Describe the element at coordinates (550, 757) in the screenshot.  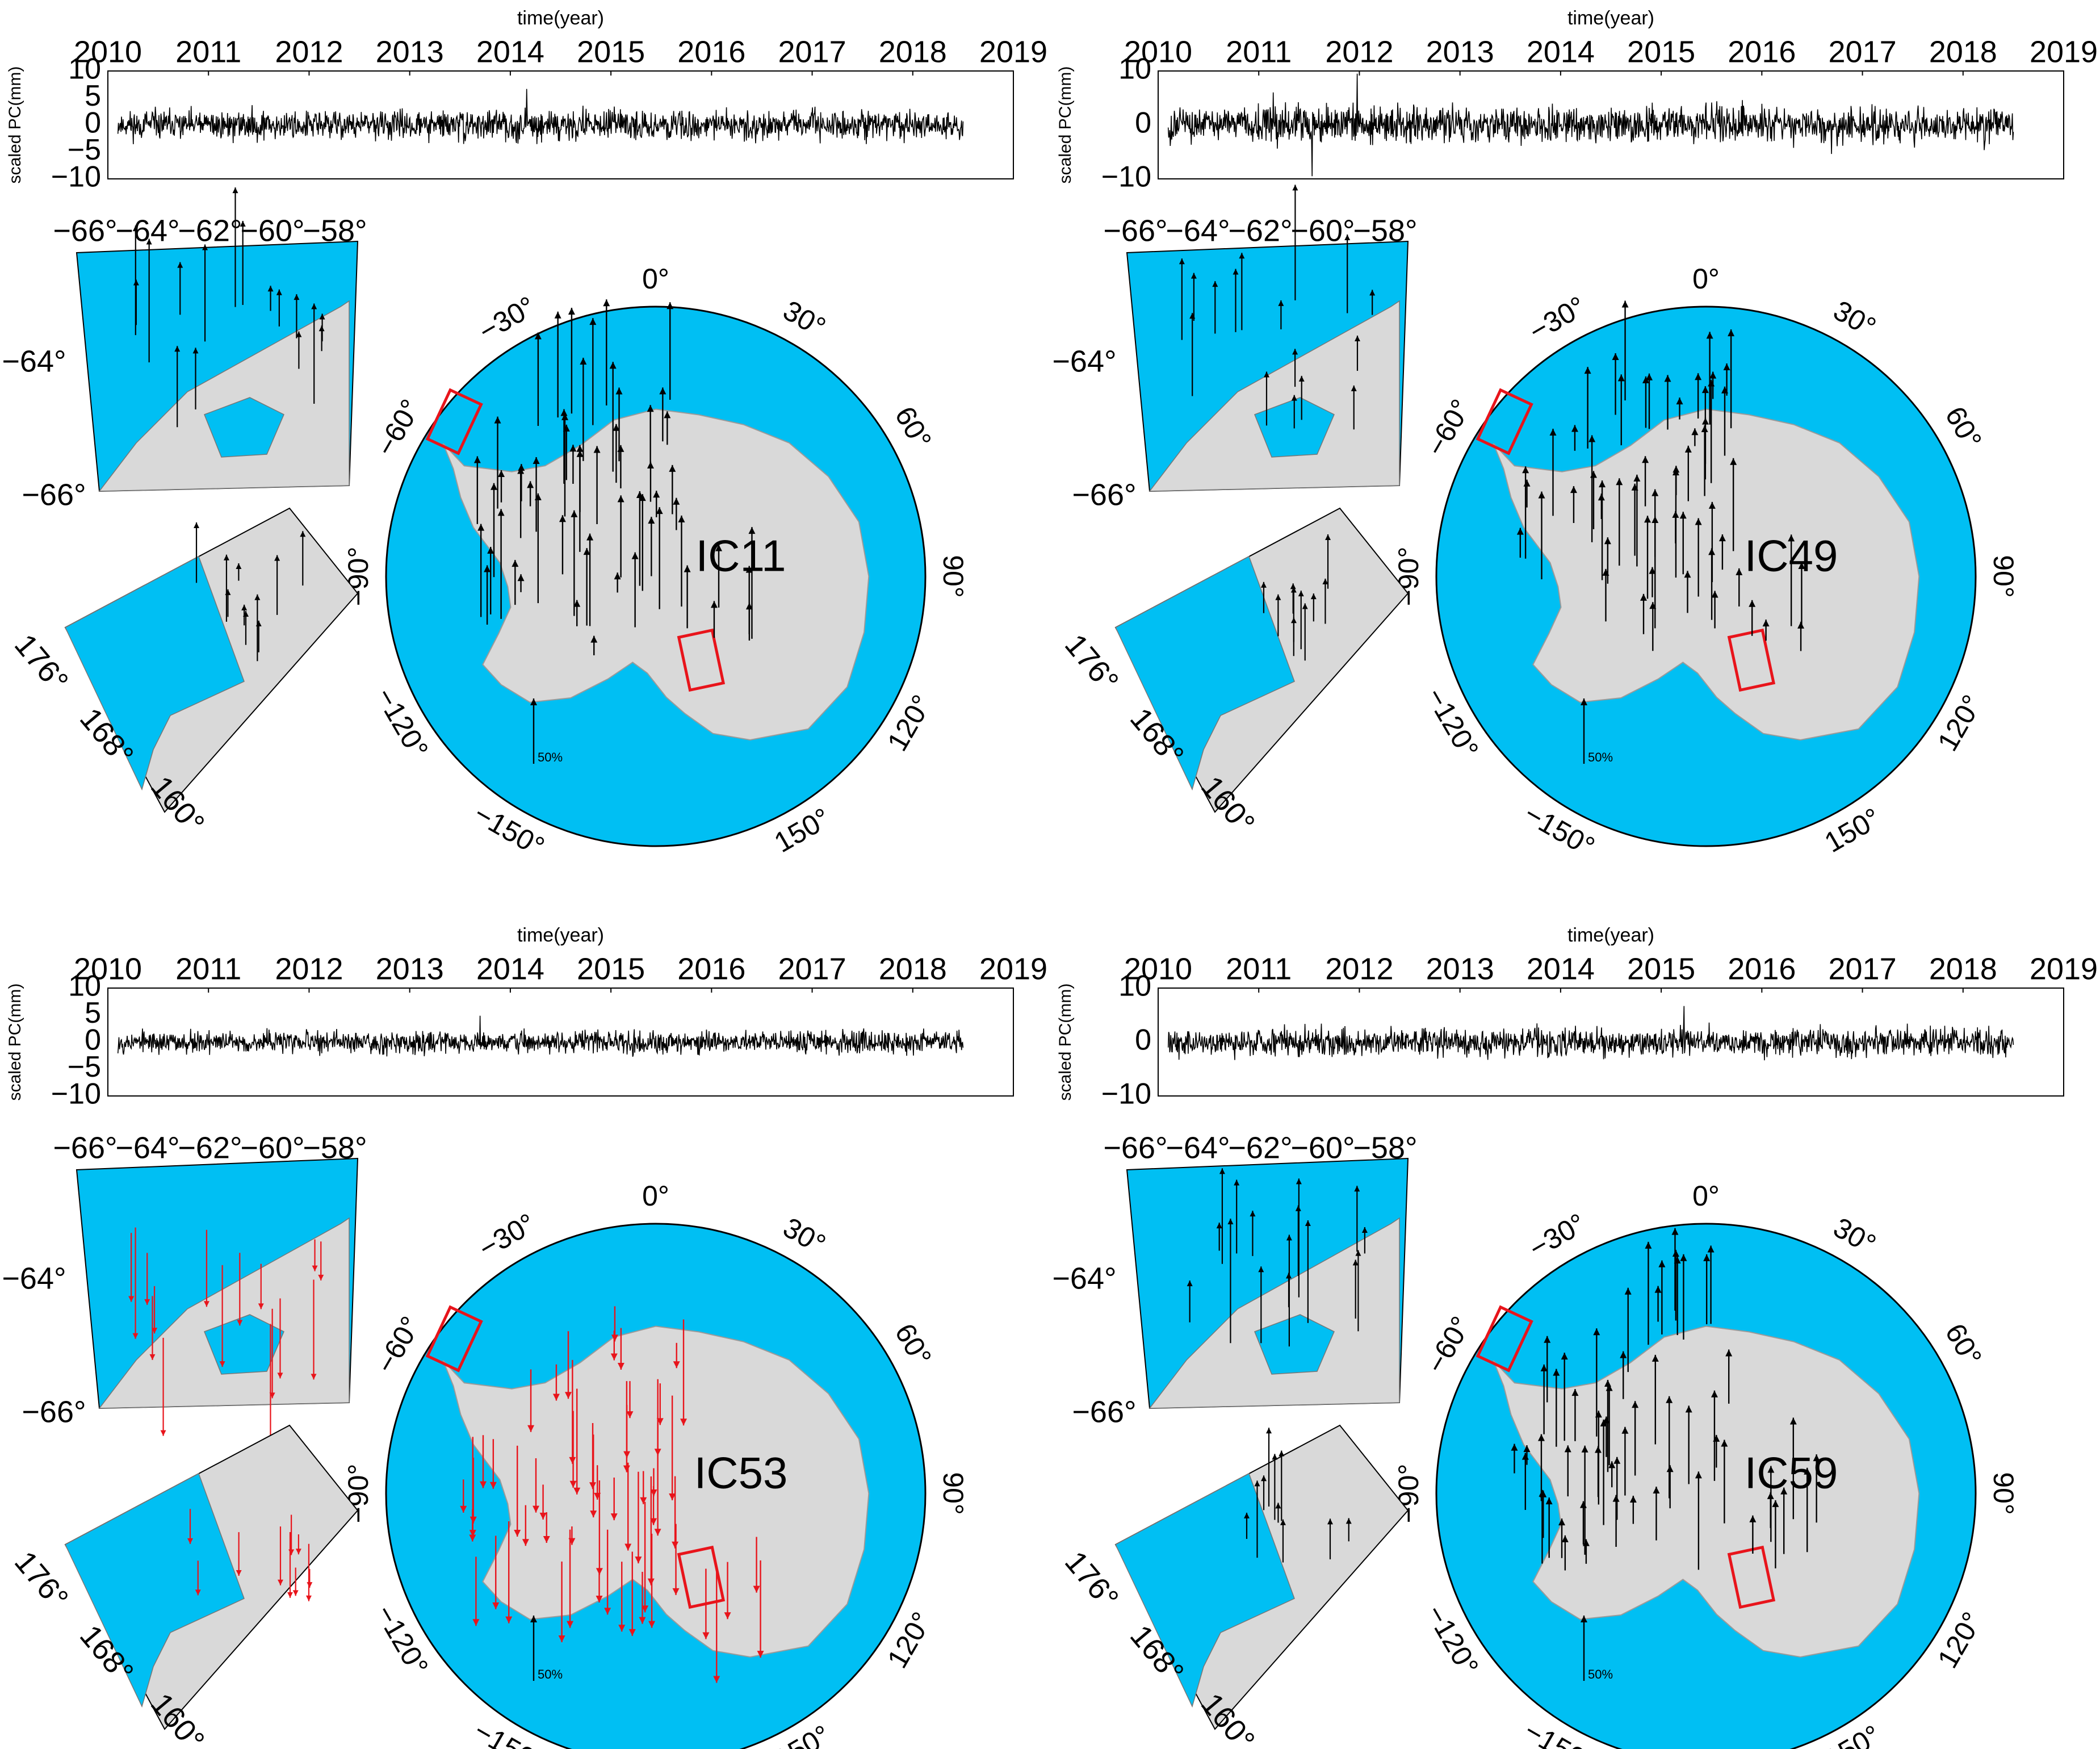
I see `scale-label: 50%` at that location.